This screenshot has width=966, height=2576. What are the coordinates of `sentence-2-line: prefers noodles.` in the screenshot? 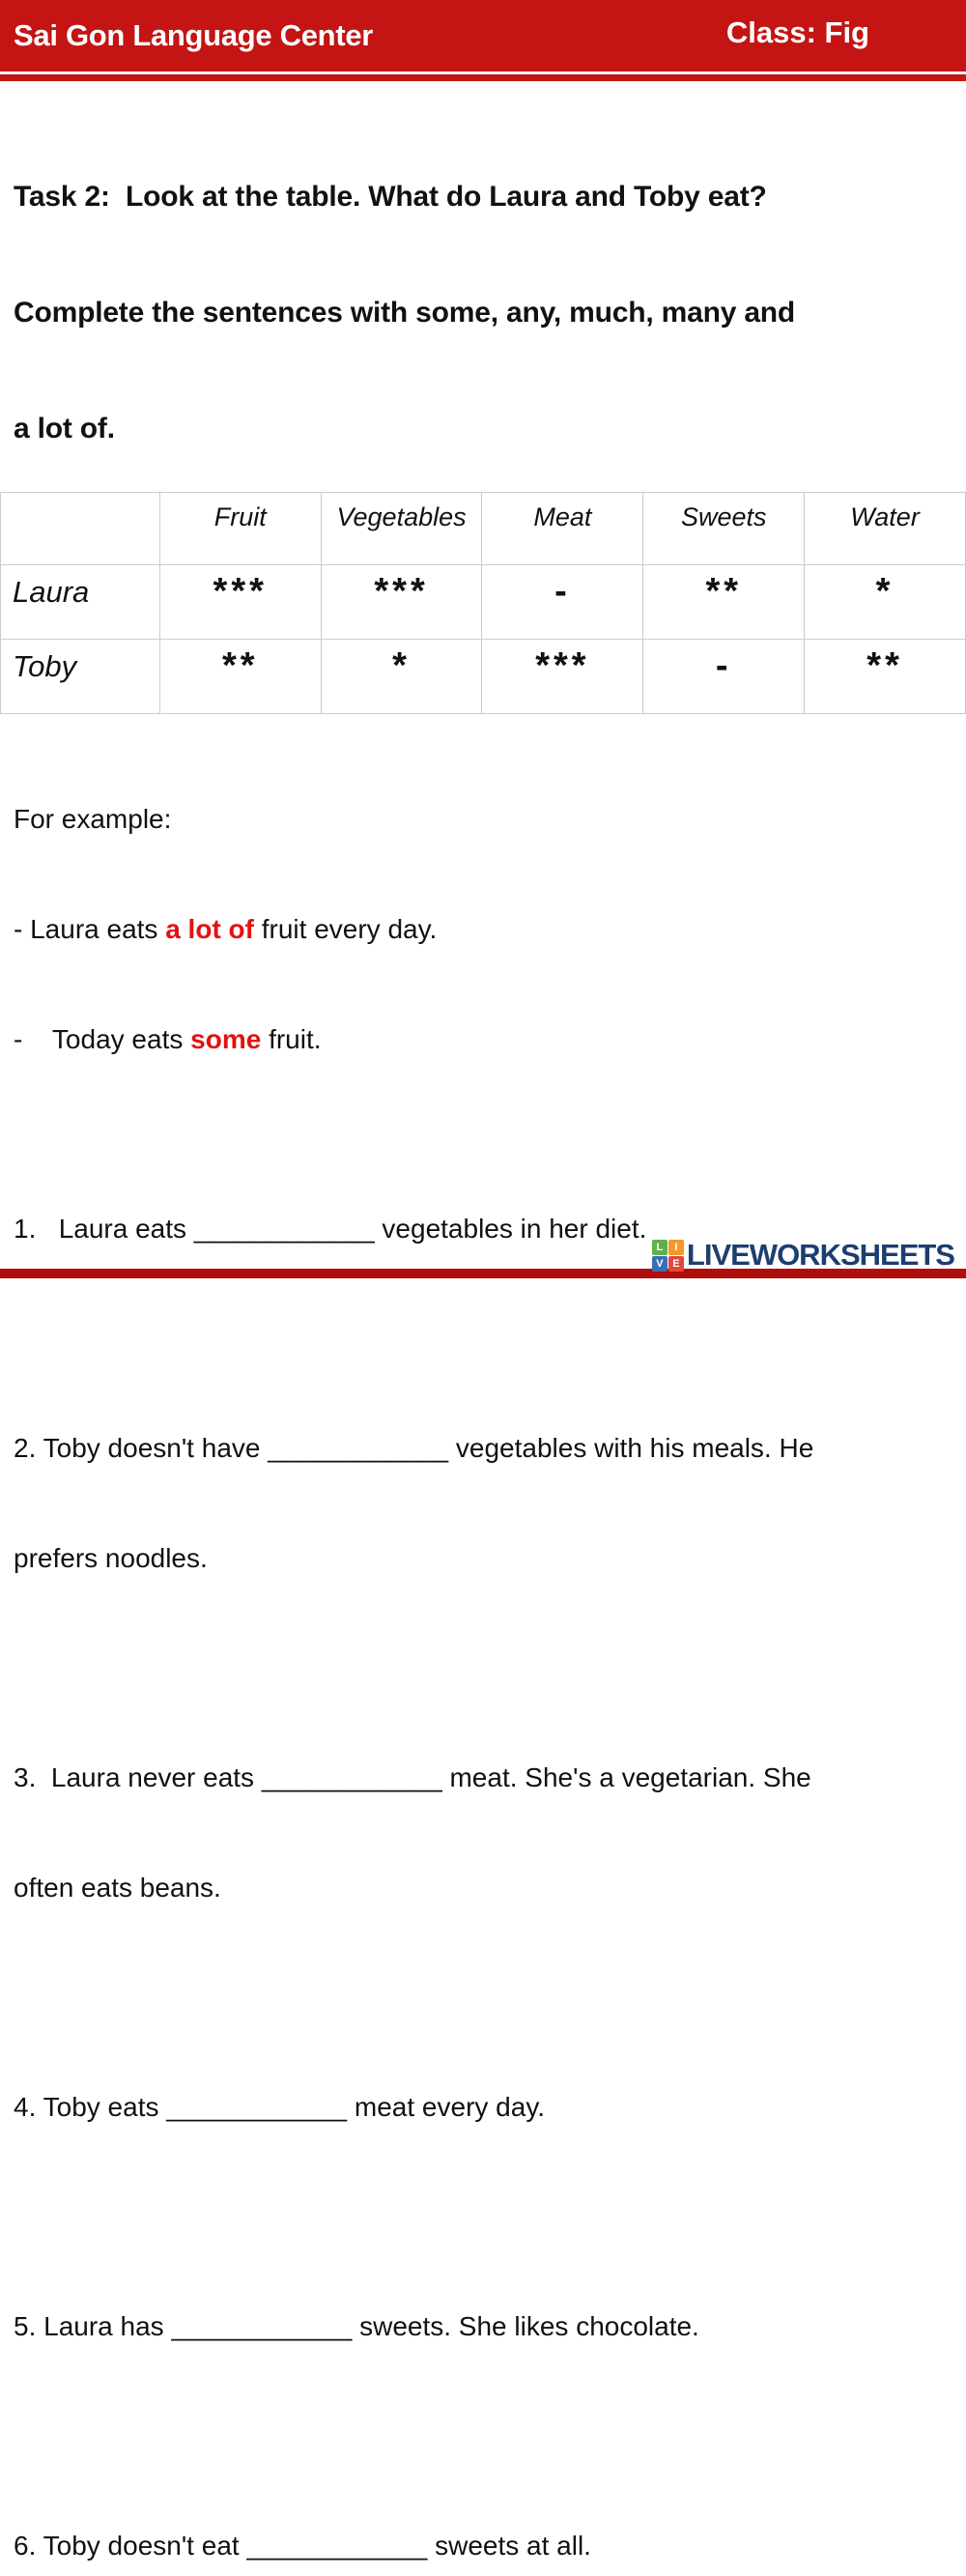 It's located at (111, 1558).